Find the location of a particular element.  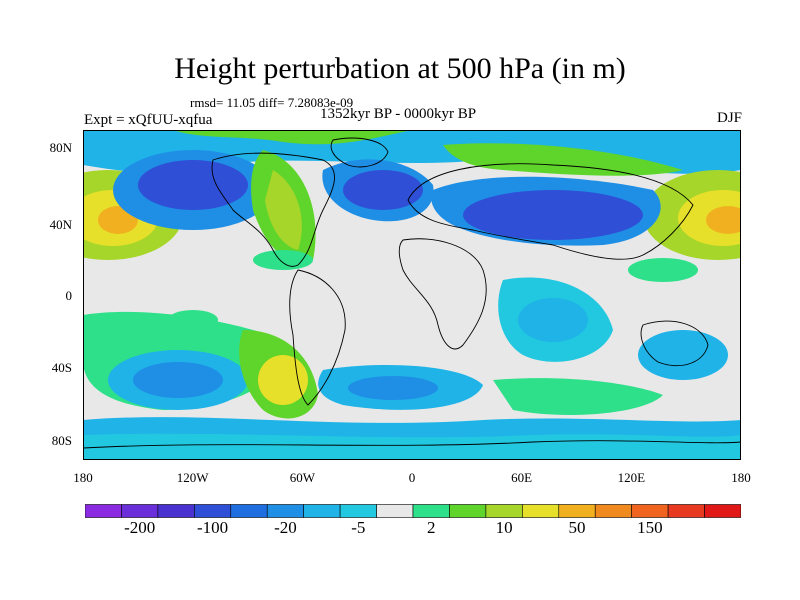

coastline-greenland is located at coordinates (359, 152).